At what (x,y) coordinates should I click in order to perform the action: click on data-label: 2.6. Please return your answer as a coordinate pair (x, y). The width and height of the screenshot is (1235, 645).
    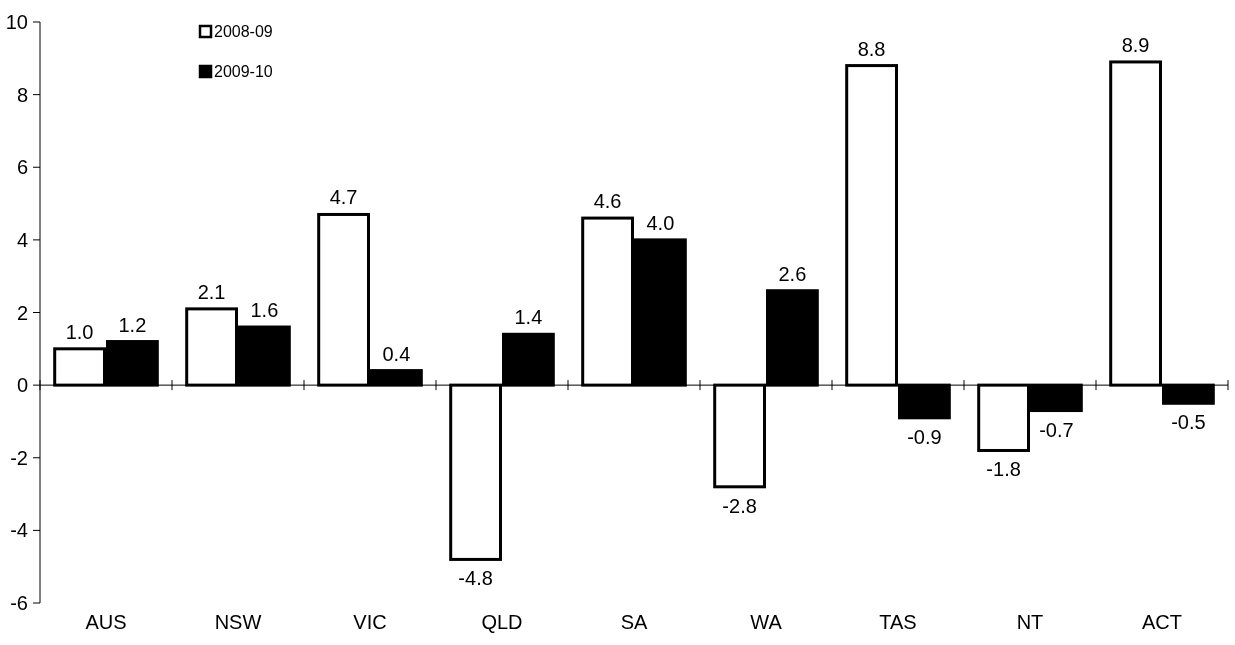
    Looking at the image, I should click on (792, 273).